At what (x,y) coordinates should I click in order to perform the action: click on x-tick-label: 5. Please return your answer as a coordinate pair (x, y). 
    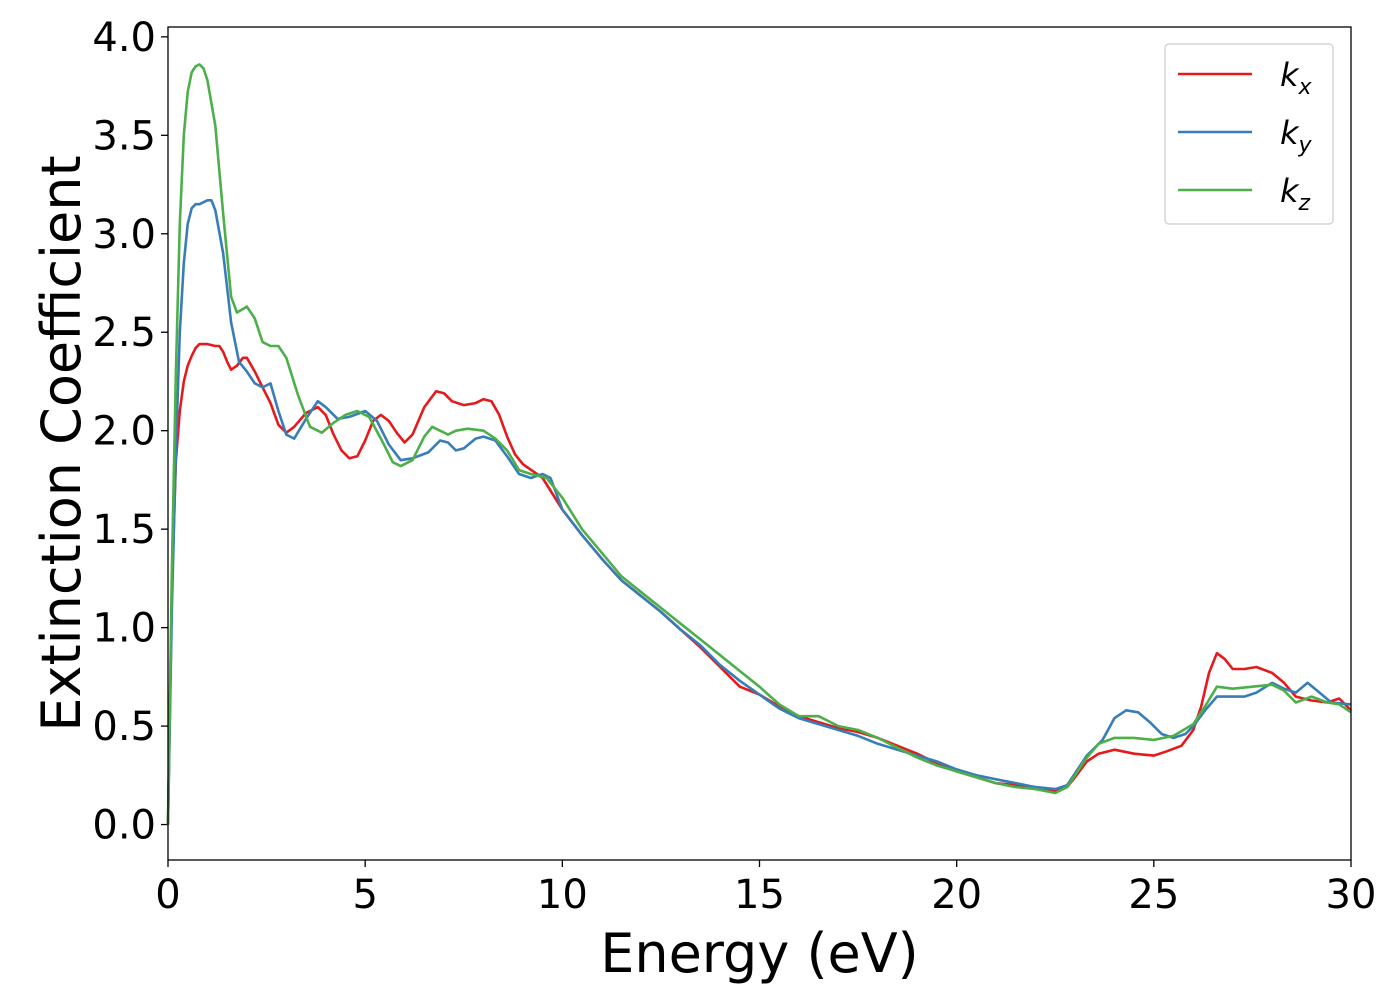
    Looking at the image, I should click on (364, 895).